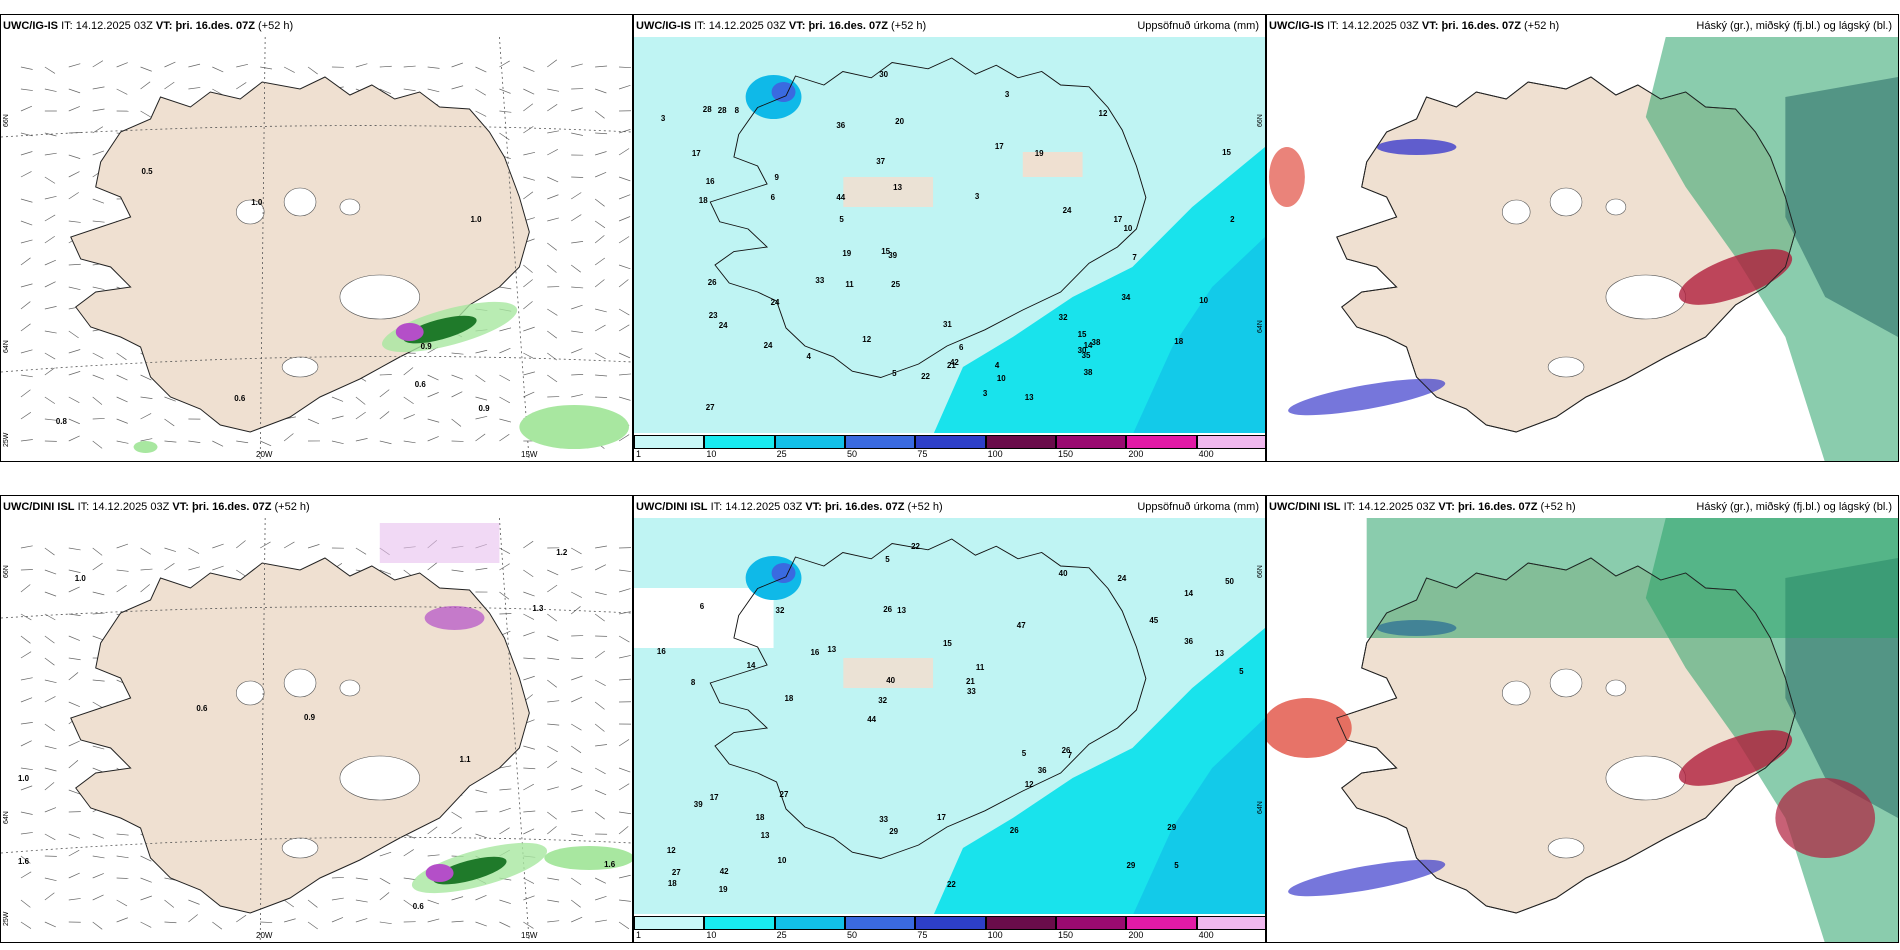  What do you see at coordinates (909, 26) in the screenshot?
I see `lead-time: (+52 h)` at bounding box center [909, 26].